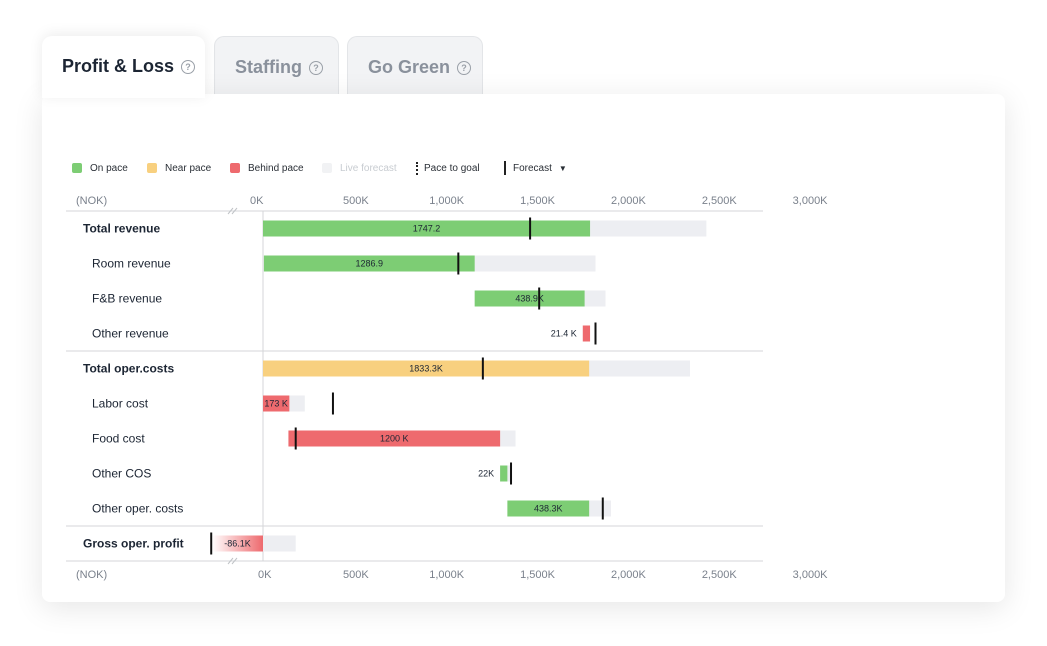 This screenshot has height=646, width=1047. Describe the element at coordinates (109, 168) in the screenshot. I see `legend-on-pace-label: On pace` at that location.